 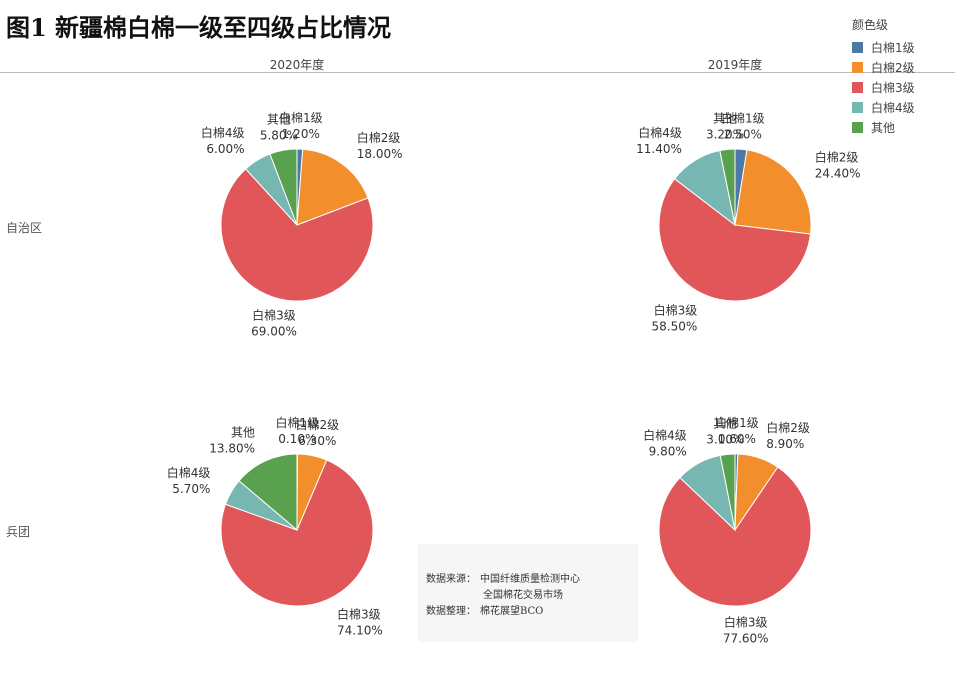 What do you see at coordinates (893, 107) in the screenshot?
I see `legend-label: 白棉4级` at bounding box center [893, 107].